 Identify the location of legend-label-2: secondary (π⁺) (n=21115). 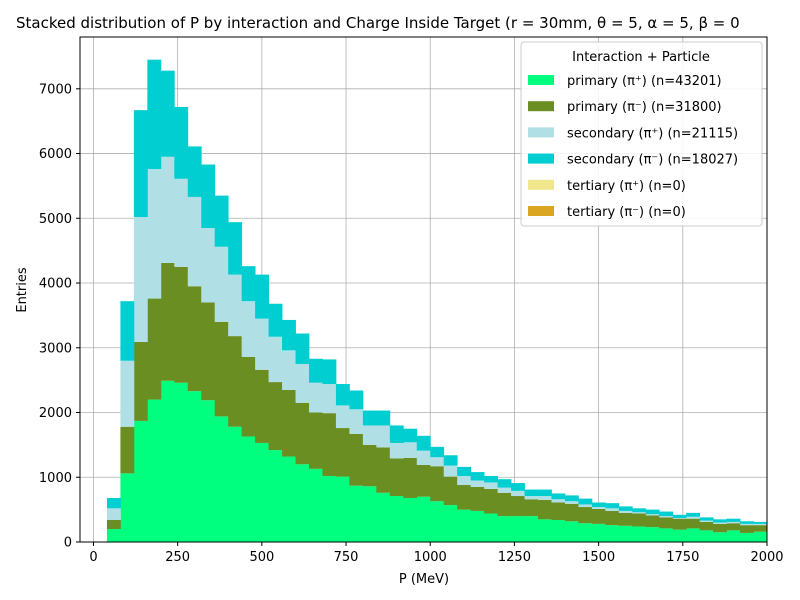
(652, 133).